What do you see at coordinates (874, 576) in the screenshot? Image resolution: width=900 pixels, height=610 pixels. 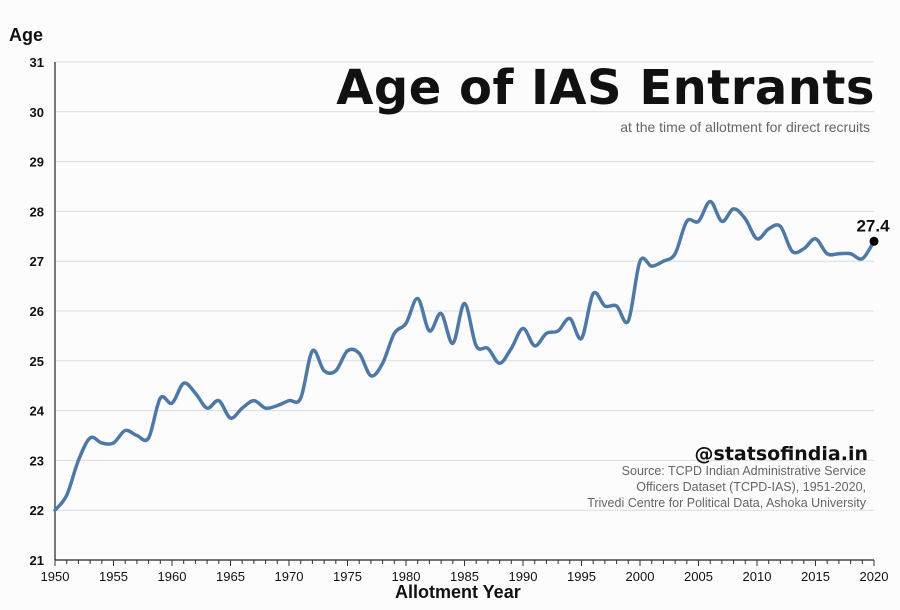 I see `x-tick-label: 2020` at bounding box center [874, 576].